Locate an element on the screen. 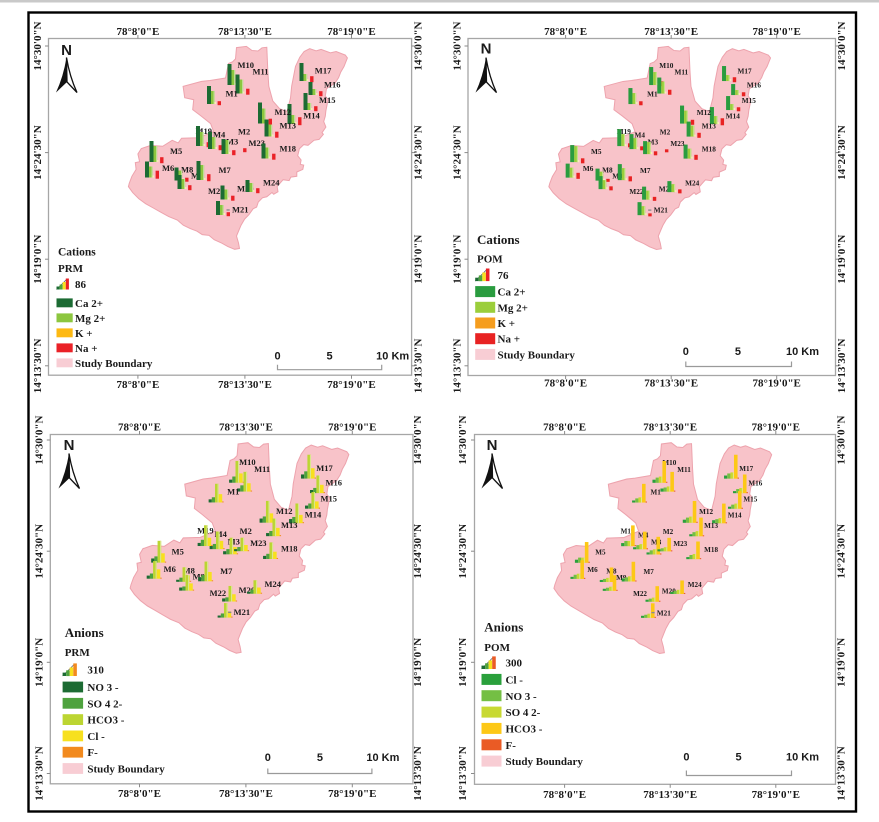 The height and width of the screenshot is (822, 879). svg-text: M5 is located at coordinates (596, 152).